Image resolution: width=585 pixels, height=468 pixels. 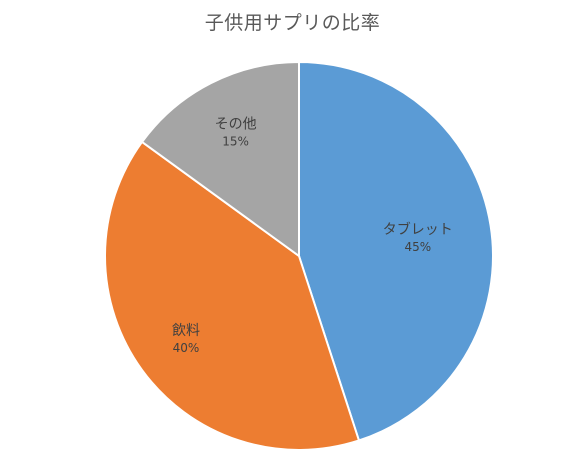 I want to click on slice-percent-2: 15%, so click(x=235, y=142).